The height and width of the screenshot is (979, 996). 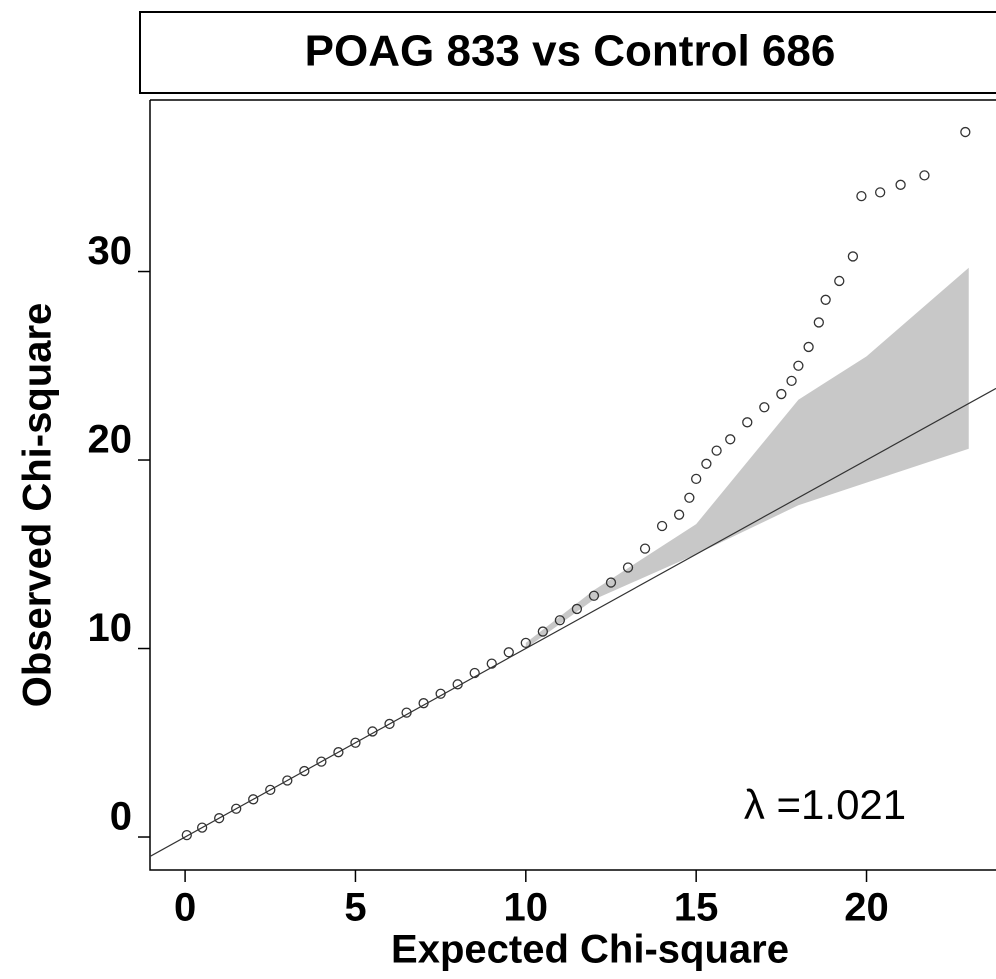 What do you see at coordinates (696, 908) in the screenshot?
I see `x-tick-label: 15` at bounding box center [696, 908].